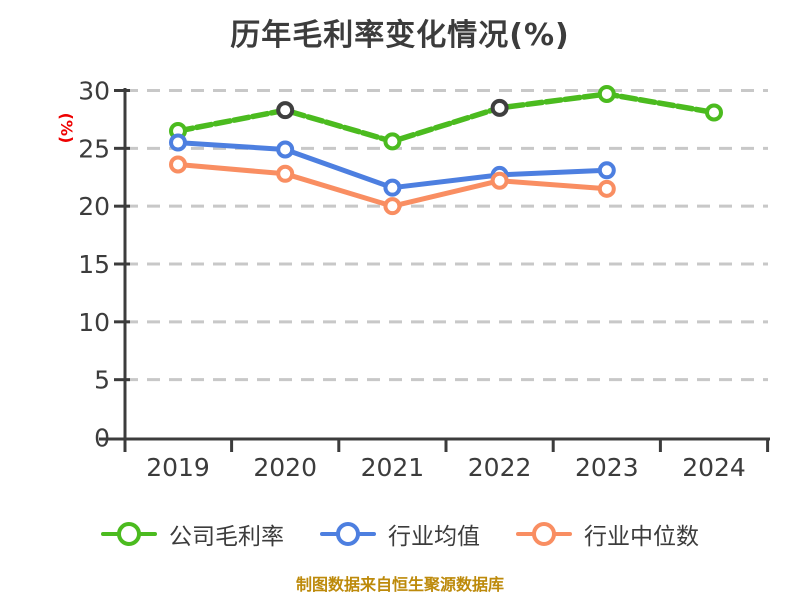 Image resolution: width=800 pixels, height=600 pixels. Describe the element at coordinates (399, 584) in the screenshot. I see `data-source-note: 制图数据来自恒生聚源数据库` at that location.